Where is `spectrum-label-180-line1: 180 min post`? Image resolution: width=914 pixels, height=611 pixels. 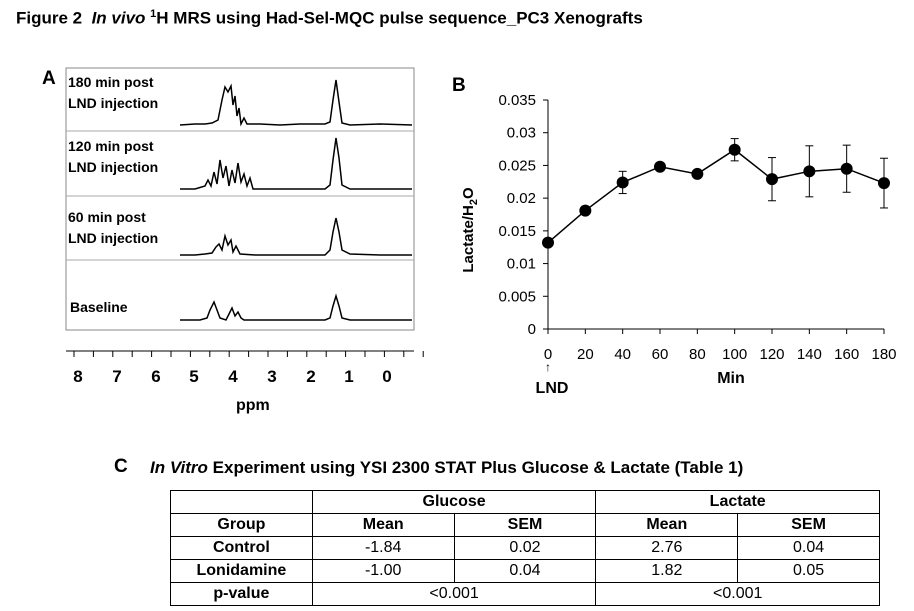 spectrum-label-180-line1: 180 min post is located at coordinates (111, 82).